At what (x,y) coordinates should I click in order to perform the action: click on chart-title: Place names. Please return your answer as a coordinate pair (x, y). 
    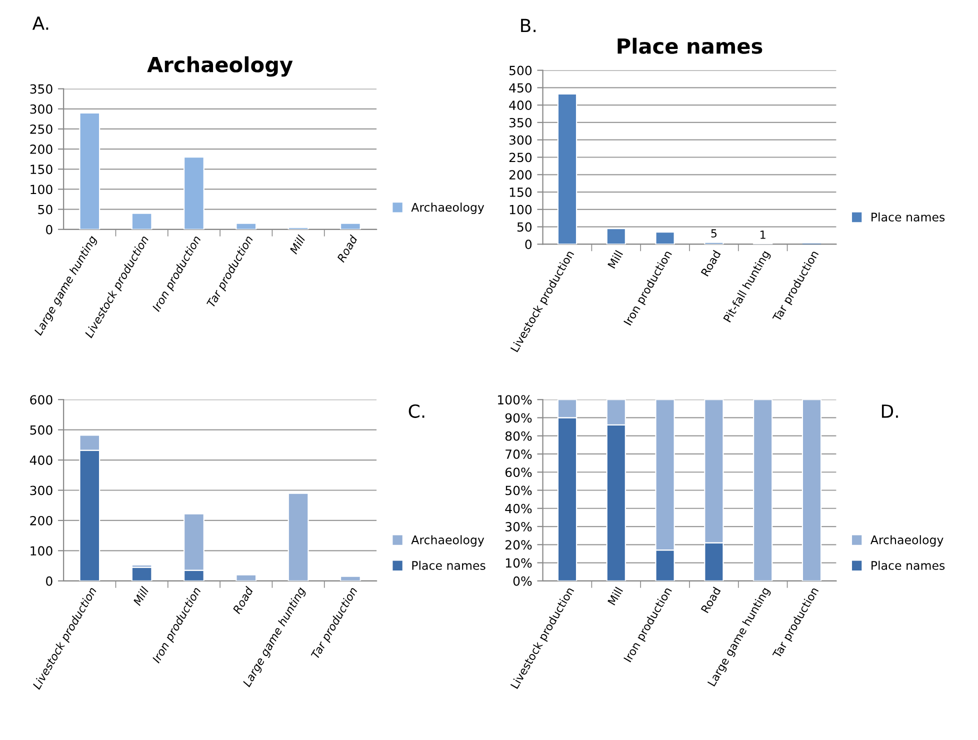
    Looking at the image, I should click on (690, 46).